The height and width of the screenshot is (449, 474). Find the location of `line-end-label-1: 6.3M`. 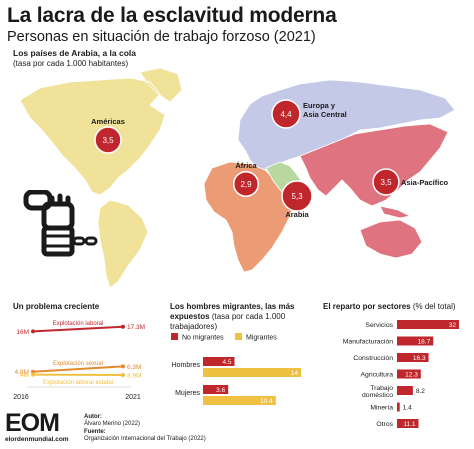

line-end-label-1: 6.3M is located at coordinates (134, 367).